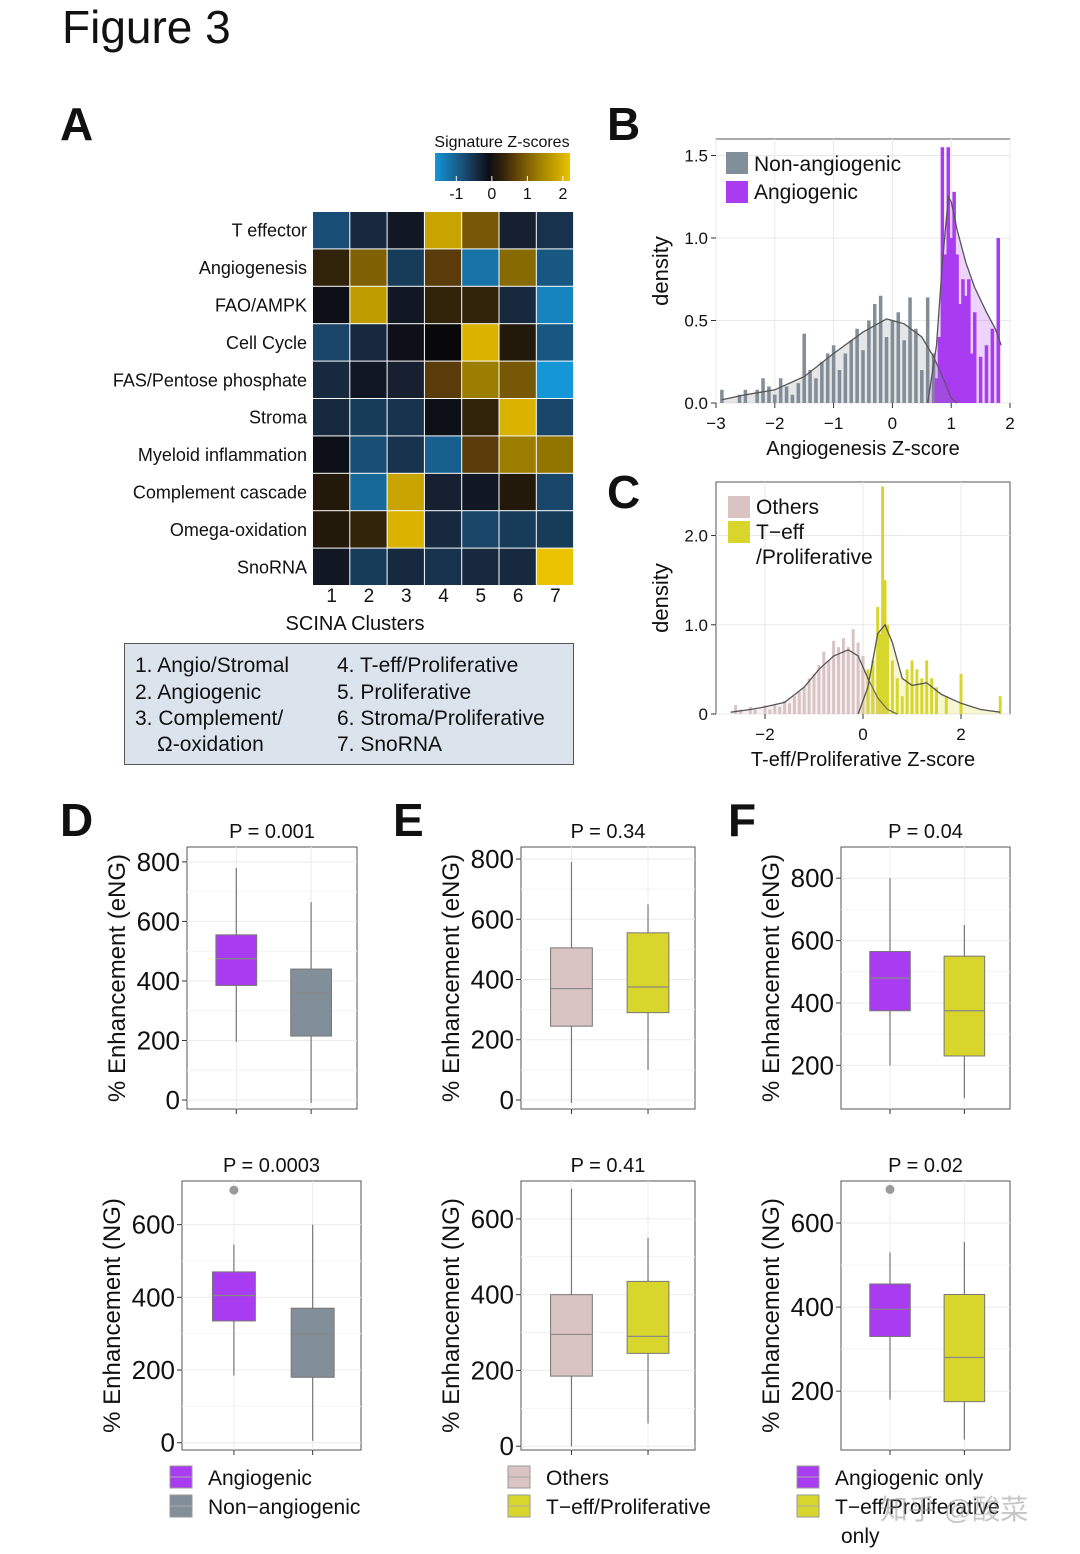  I want to click on legend-label-teff: T−eff, so click(780, 532).